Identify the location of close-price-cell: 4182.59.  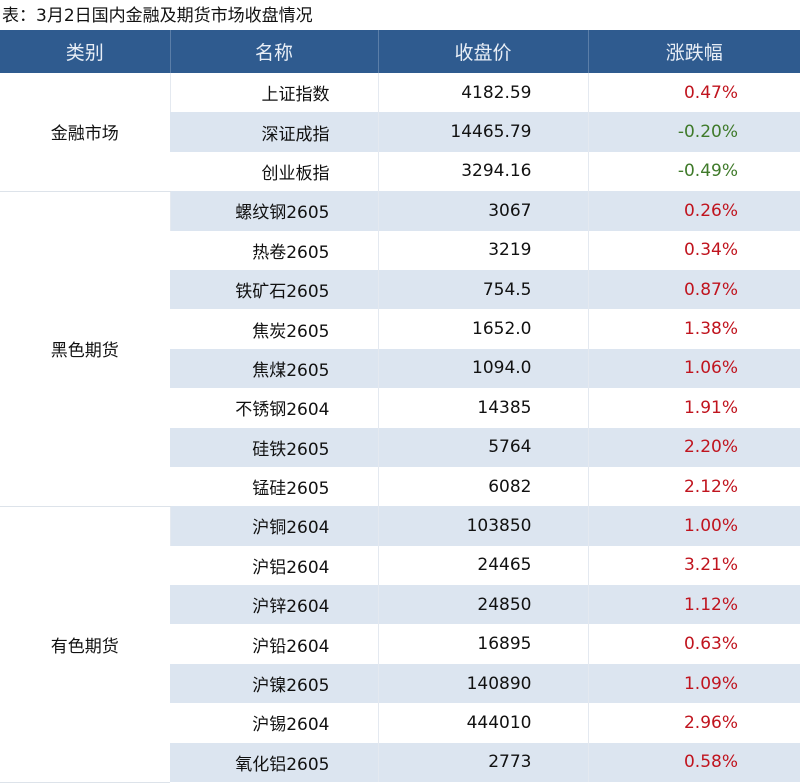
(482, 93).